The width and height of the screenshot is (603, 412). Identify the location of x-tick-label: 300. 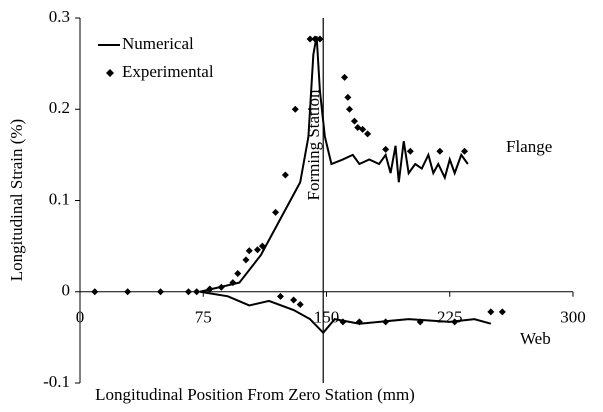
(573, 317).